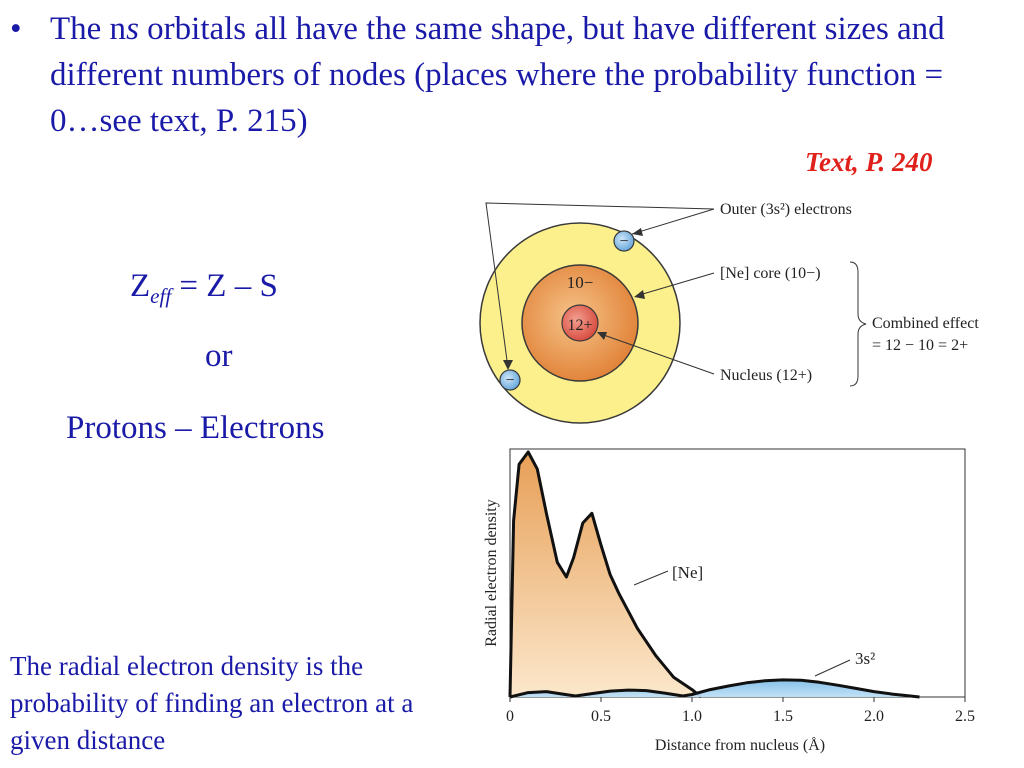  I want to click on chart-xlabel: Distance from nucleus (Å), so click(740, 745).